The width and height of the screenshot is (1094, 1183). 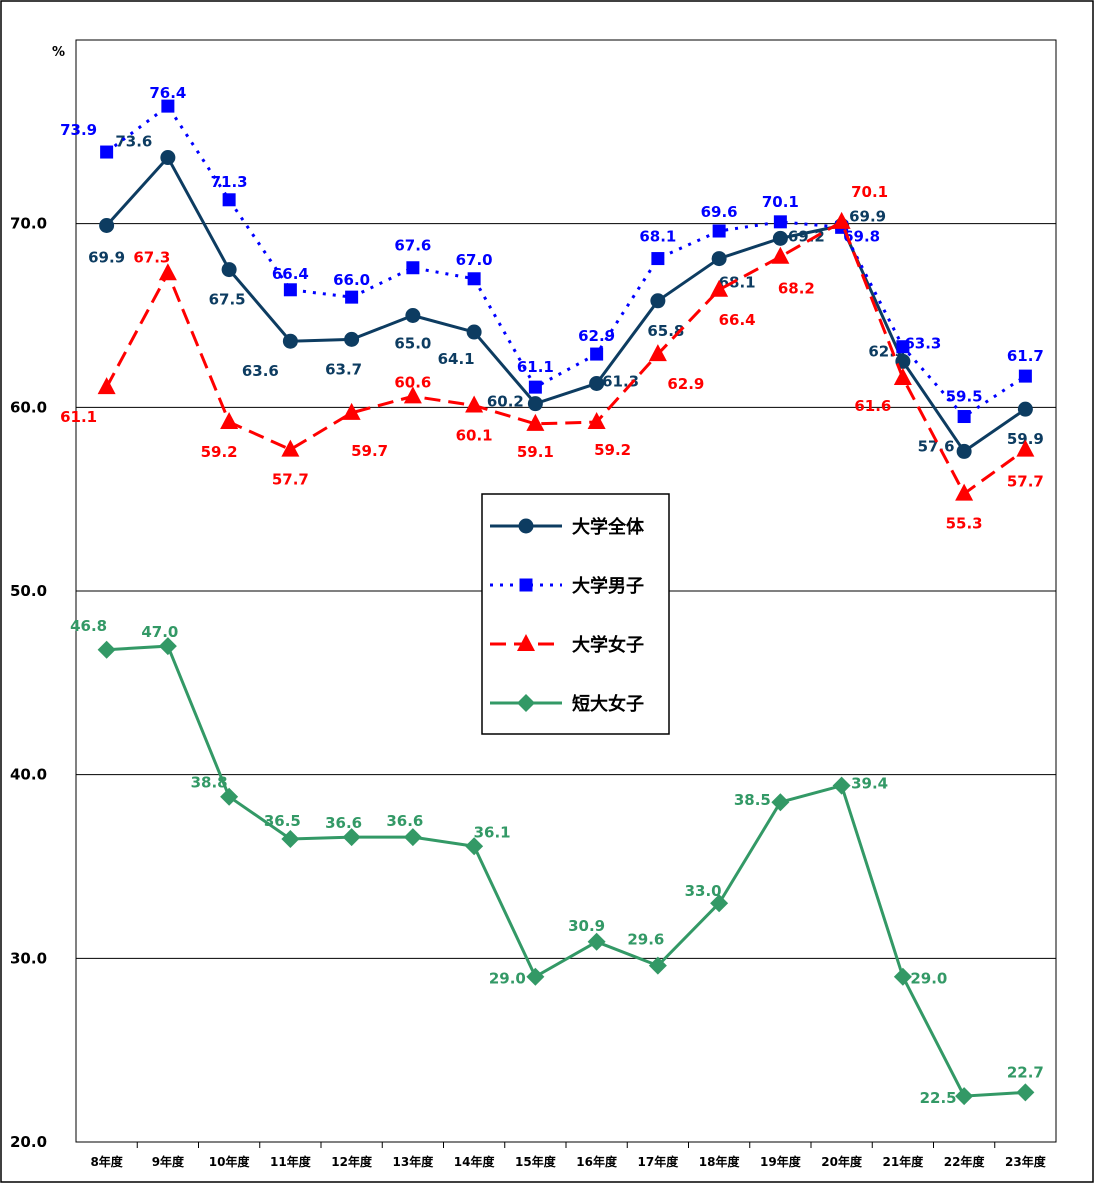 I want to click on data-label: 57.7, so click(x=290, y=480).